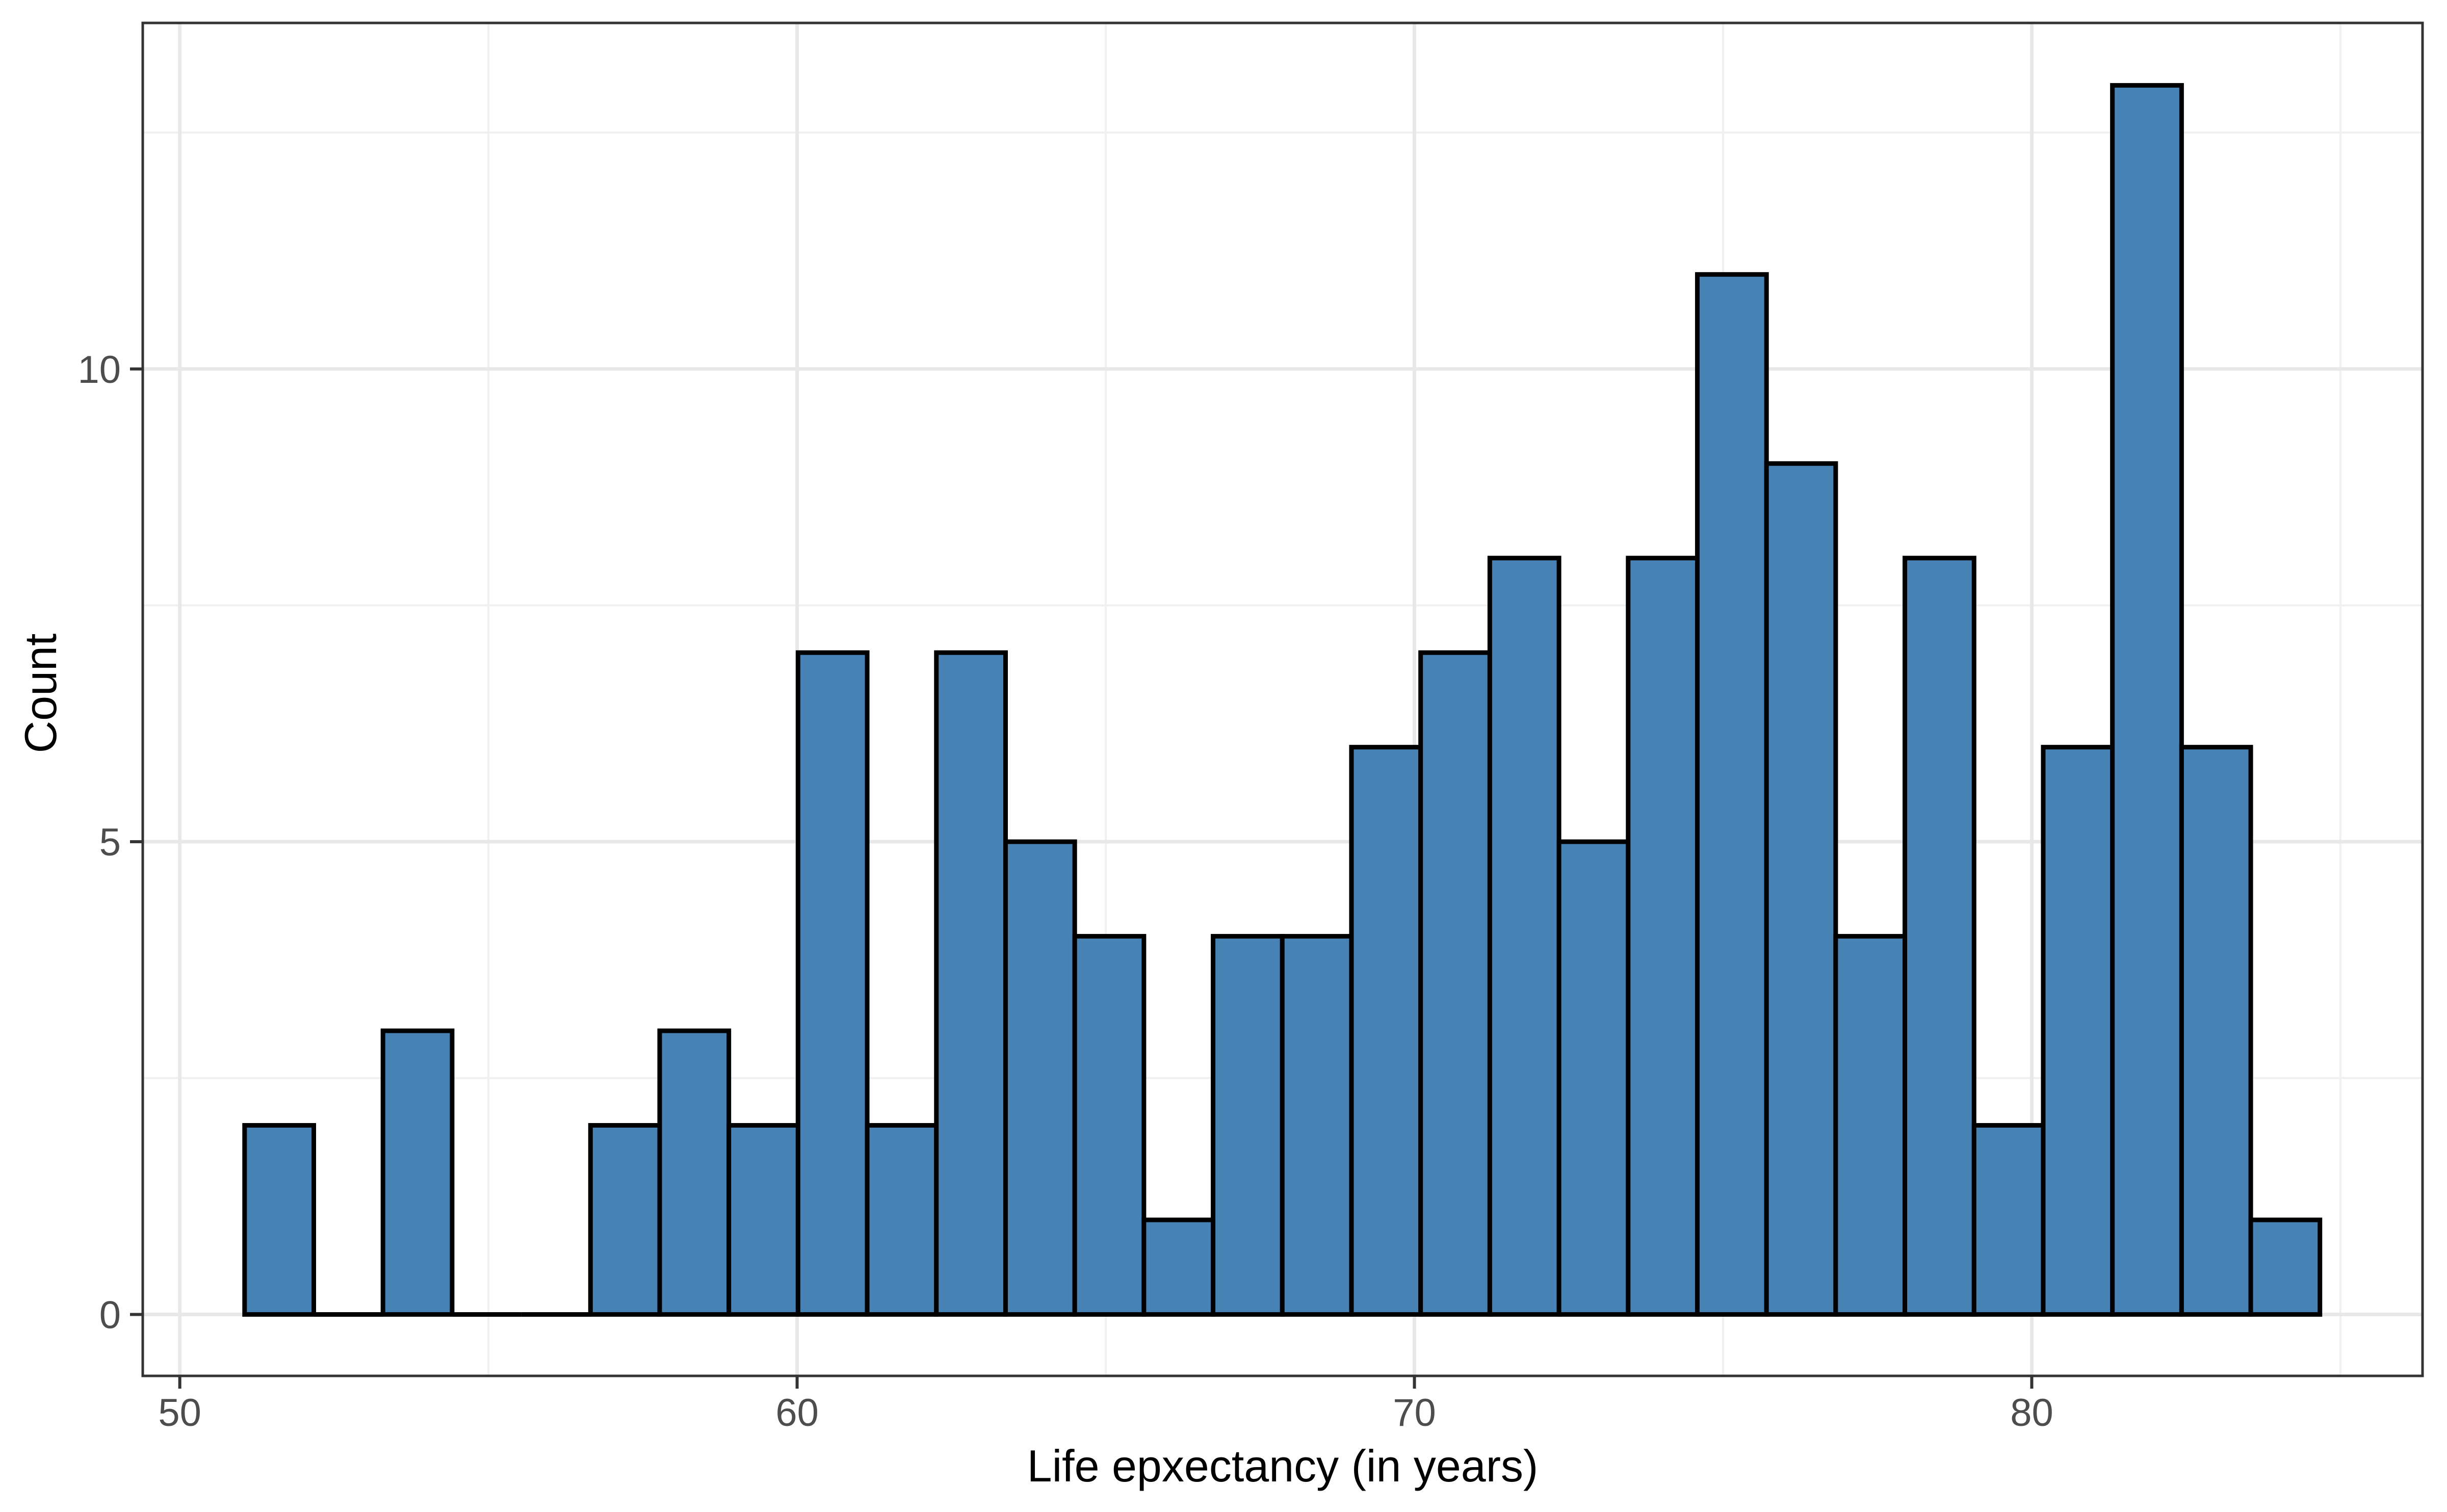  Describe the element at coordinates (1283, 1466) in the screenshot. I see `x-axis-title: Life epxectancy (in years)` at that location.